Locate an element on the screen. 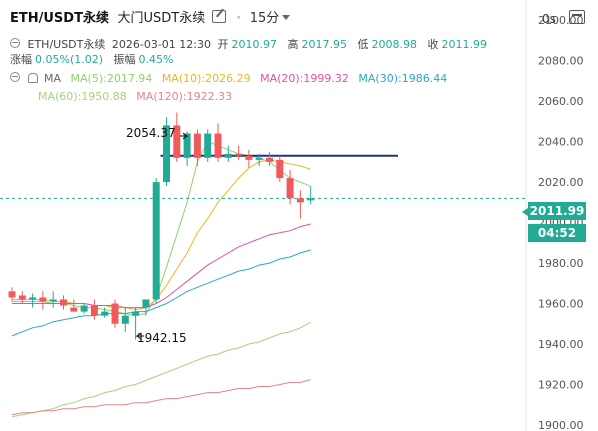 The width and height of the screenshot is (598, 431). time-mode-label: 0s is located at coordinates (549, 19).